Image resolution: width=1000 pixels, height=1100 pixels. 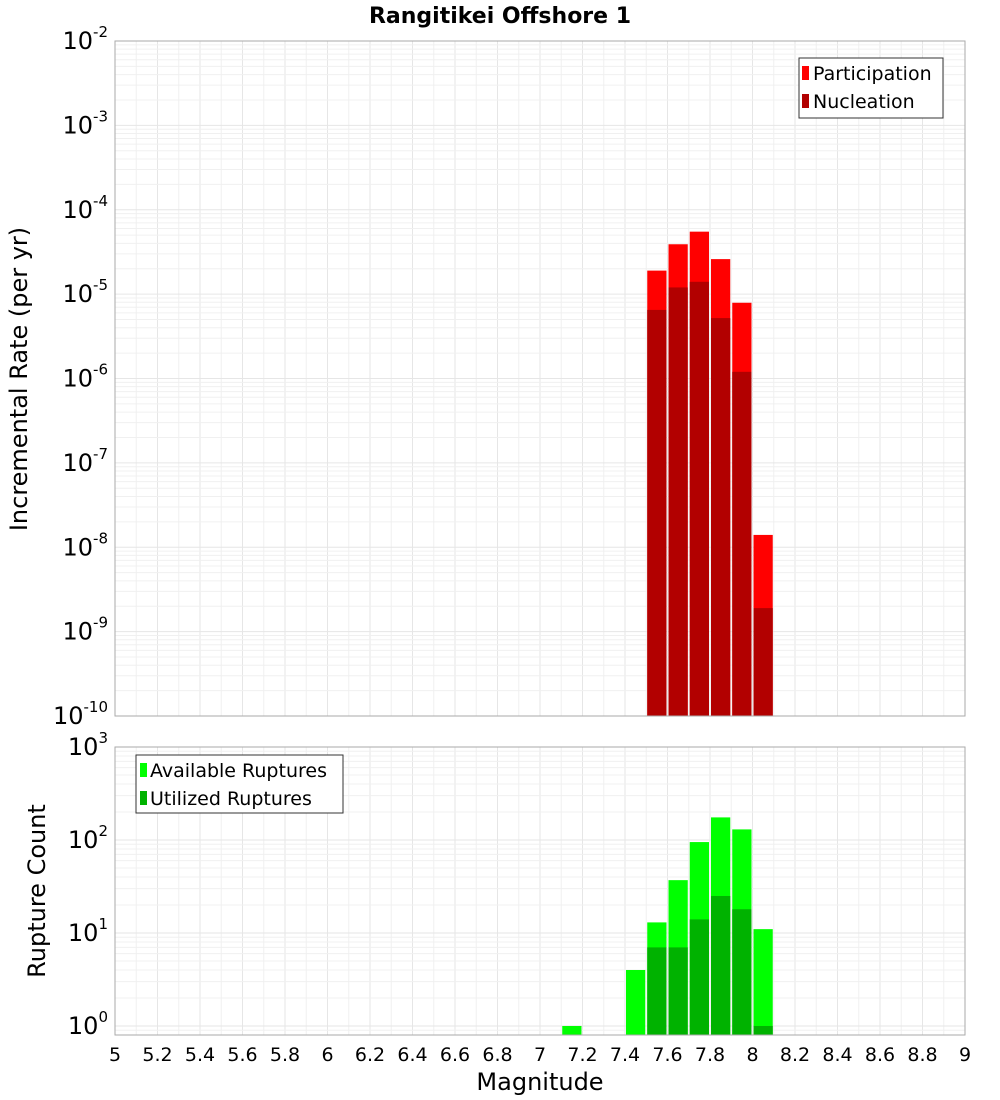 What do you see at coordinates (88, 745) in the screenshot?
I see `bottom-y-tick-label: 10³` at bounding box center [88, 745].